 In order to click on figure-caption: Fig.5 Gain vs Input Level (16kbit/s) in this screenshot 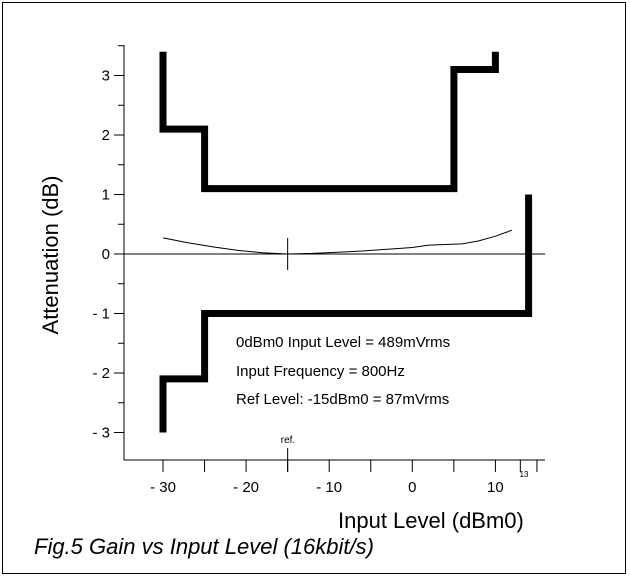, I will do `click(204, 546)`.